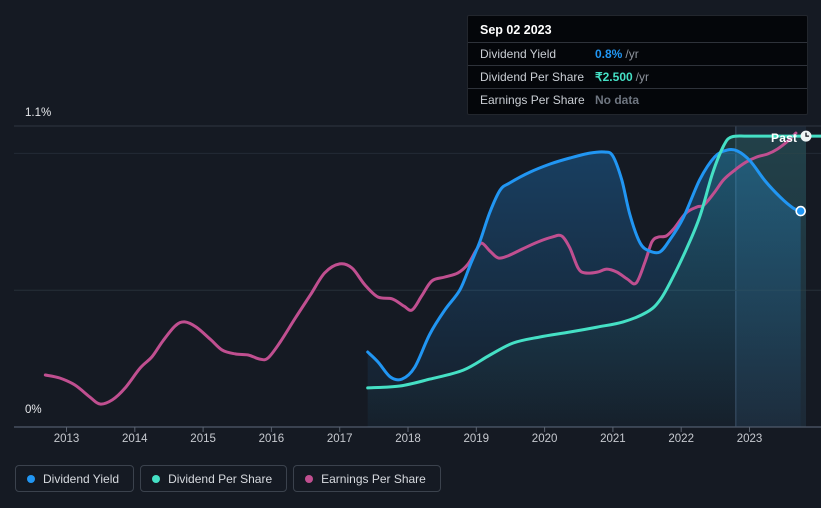 Image resolution: width=821 pixels, height=508 pixels. I want to click on x-axis-label: 2022, so click(681, 439).